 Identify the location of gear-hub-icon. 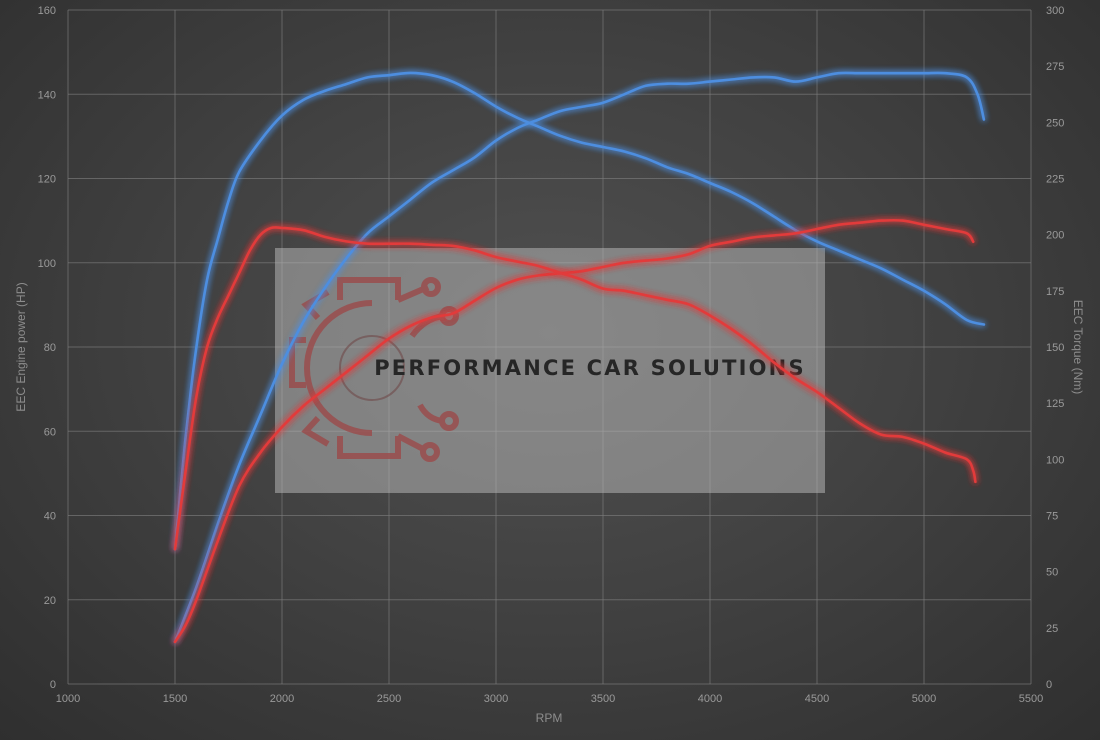
(372, 368).